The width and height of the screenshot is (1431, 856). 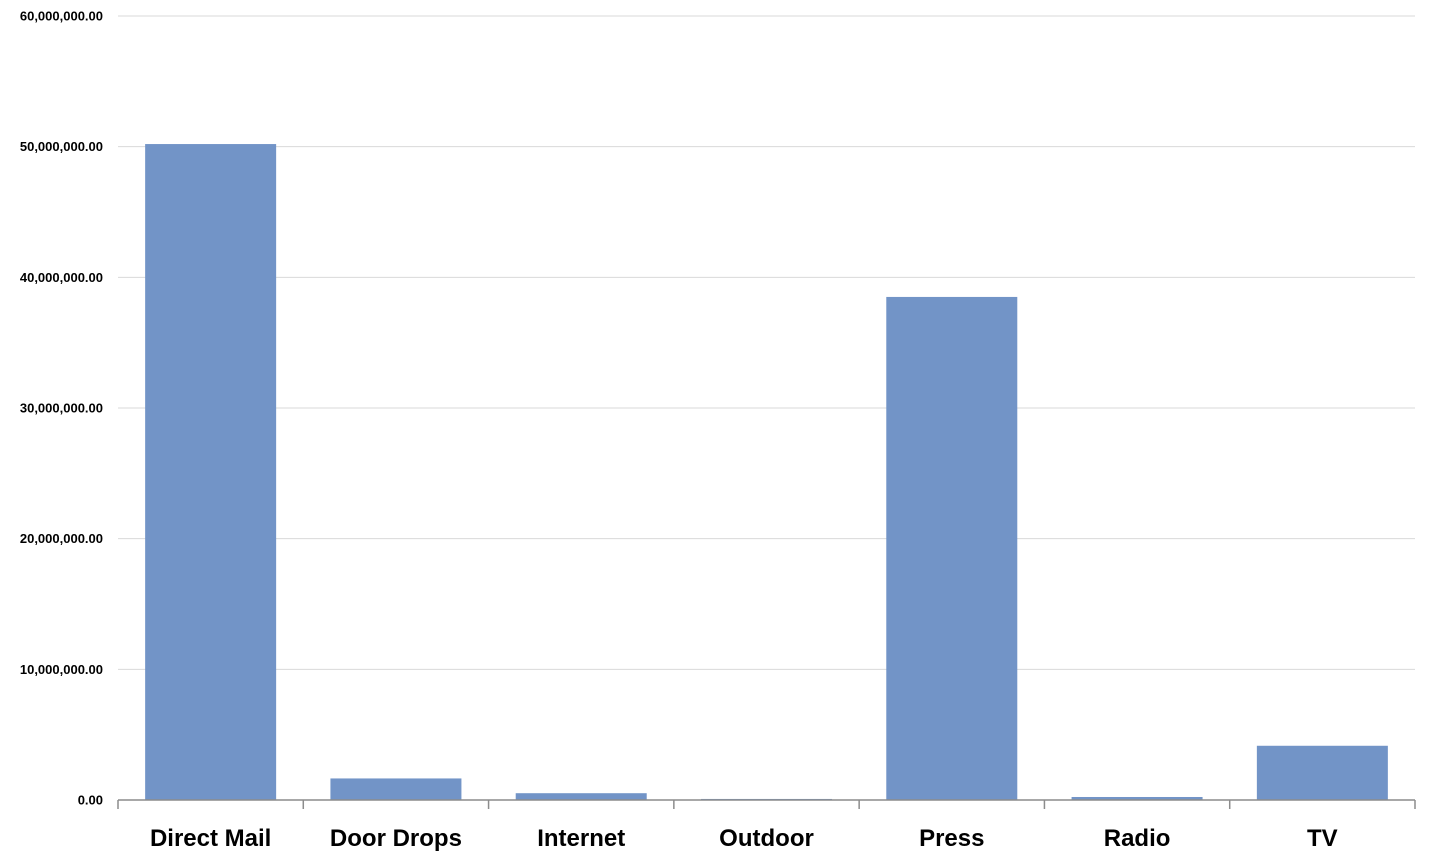 I want to click on bar-direct-mail, so click(x=211, y=472).